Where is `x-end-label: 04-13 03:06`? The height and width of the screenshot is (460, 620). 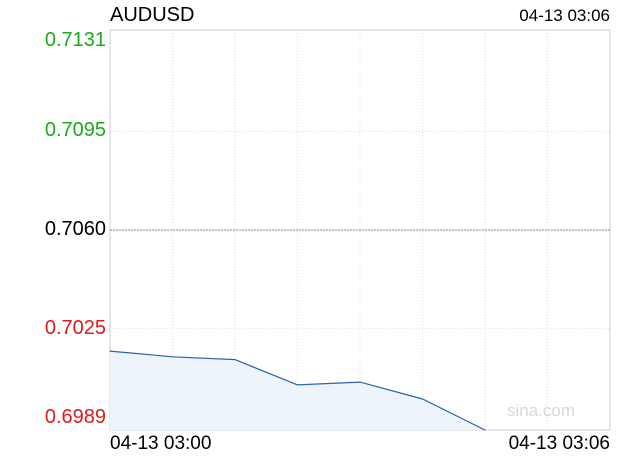
x-end-label: 04-13 03:06 is located at coordinates (559, 443).